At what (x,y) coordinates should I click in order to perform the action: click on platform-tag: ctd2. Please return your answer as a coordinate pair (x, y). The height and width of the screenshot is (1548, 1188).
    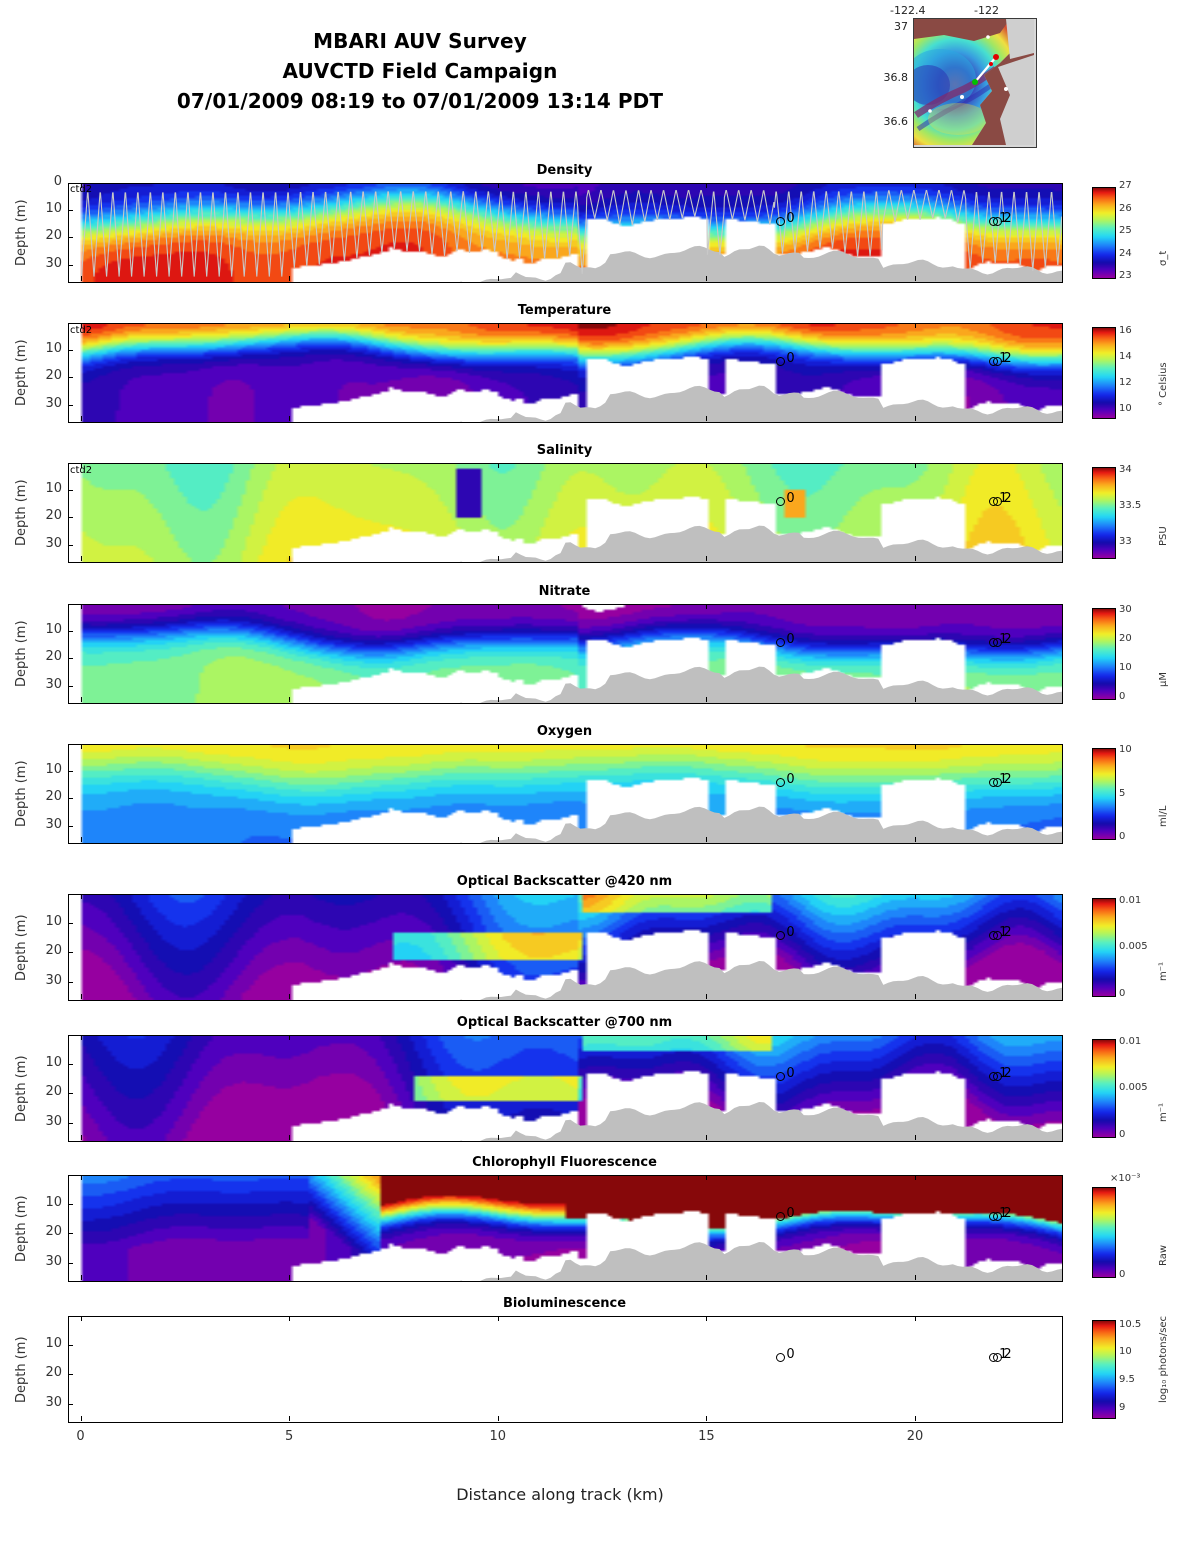
    Looking at the image, I should click on (81, 330).